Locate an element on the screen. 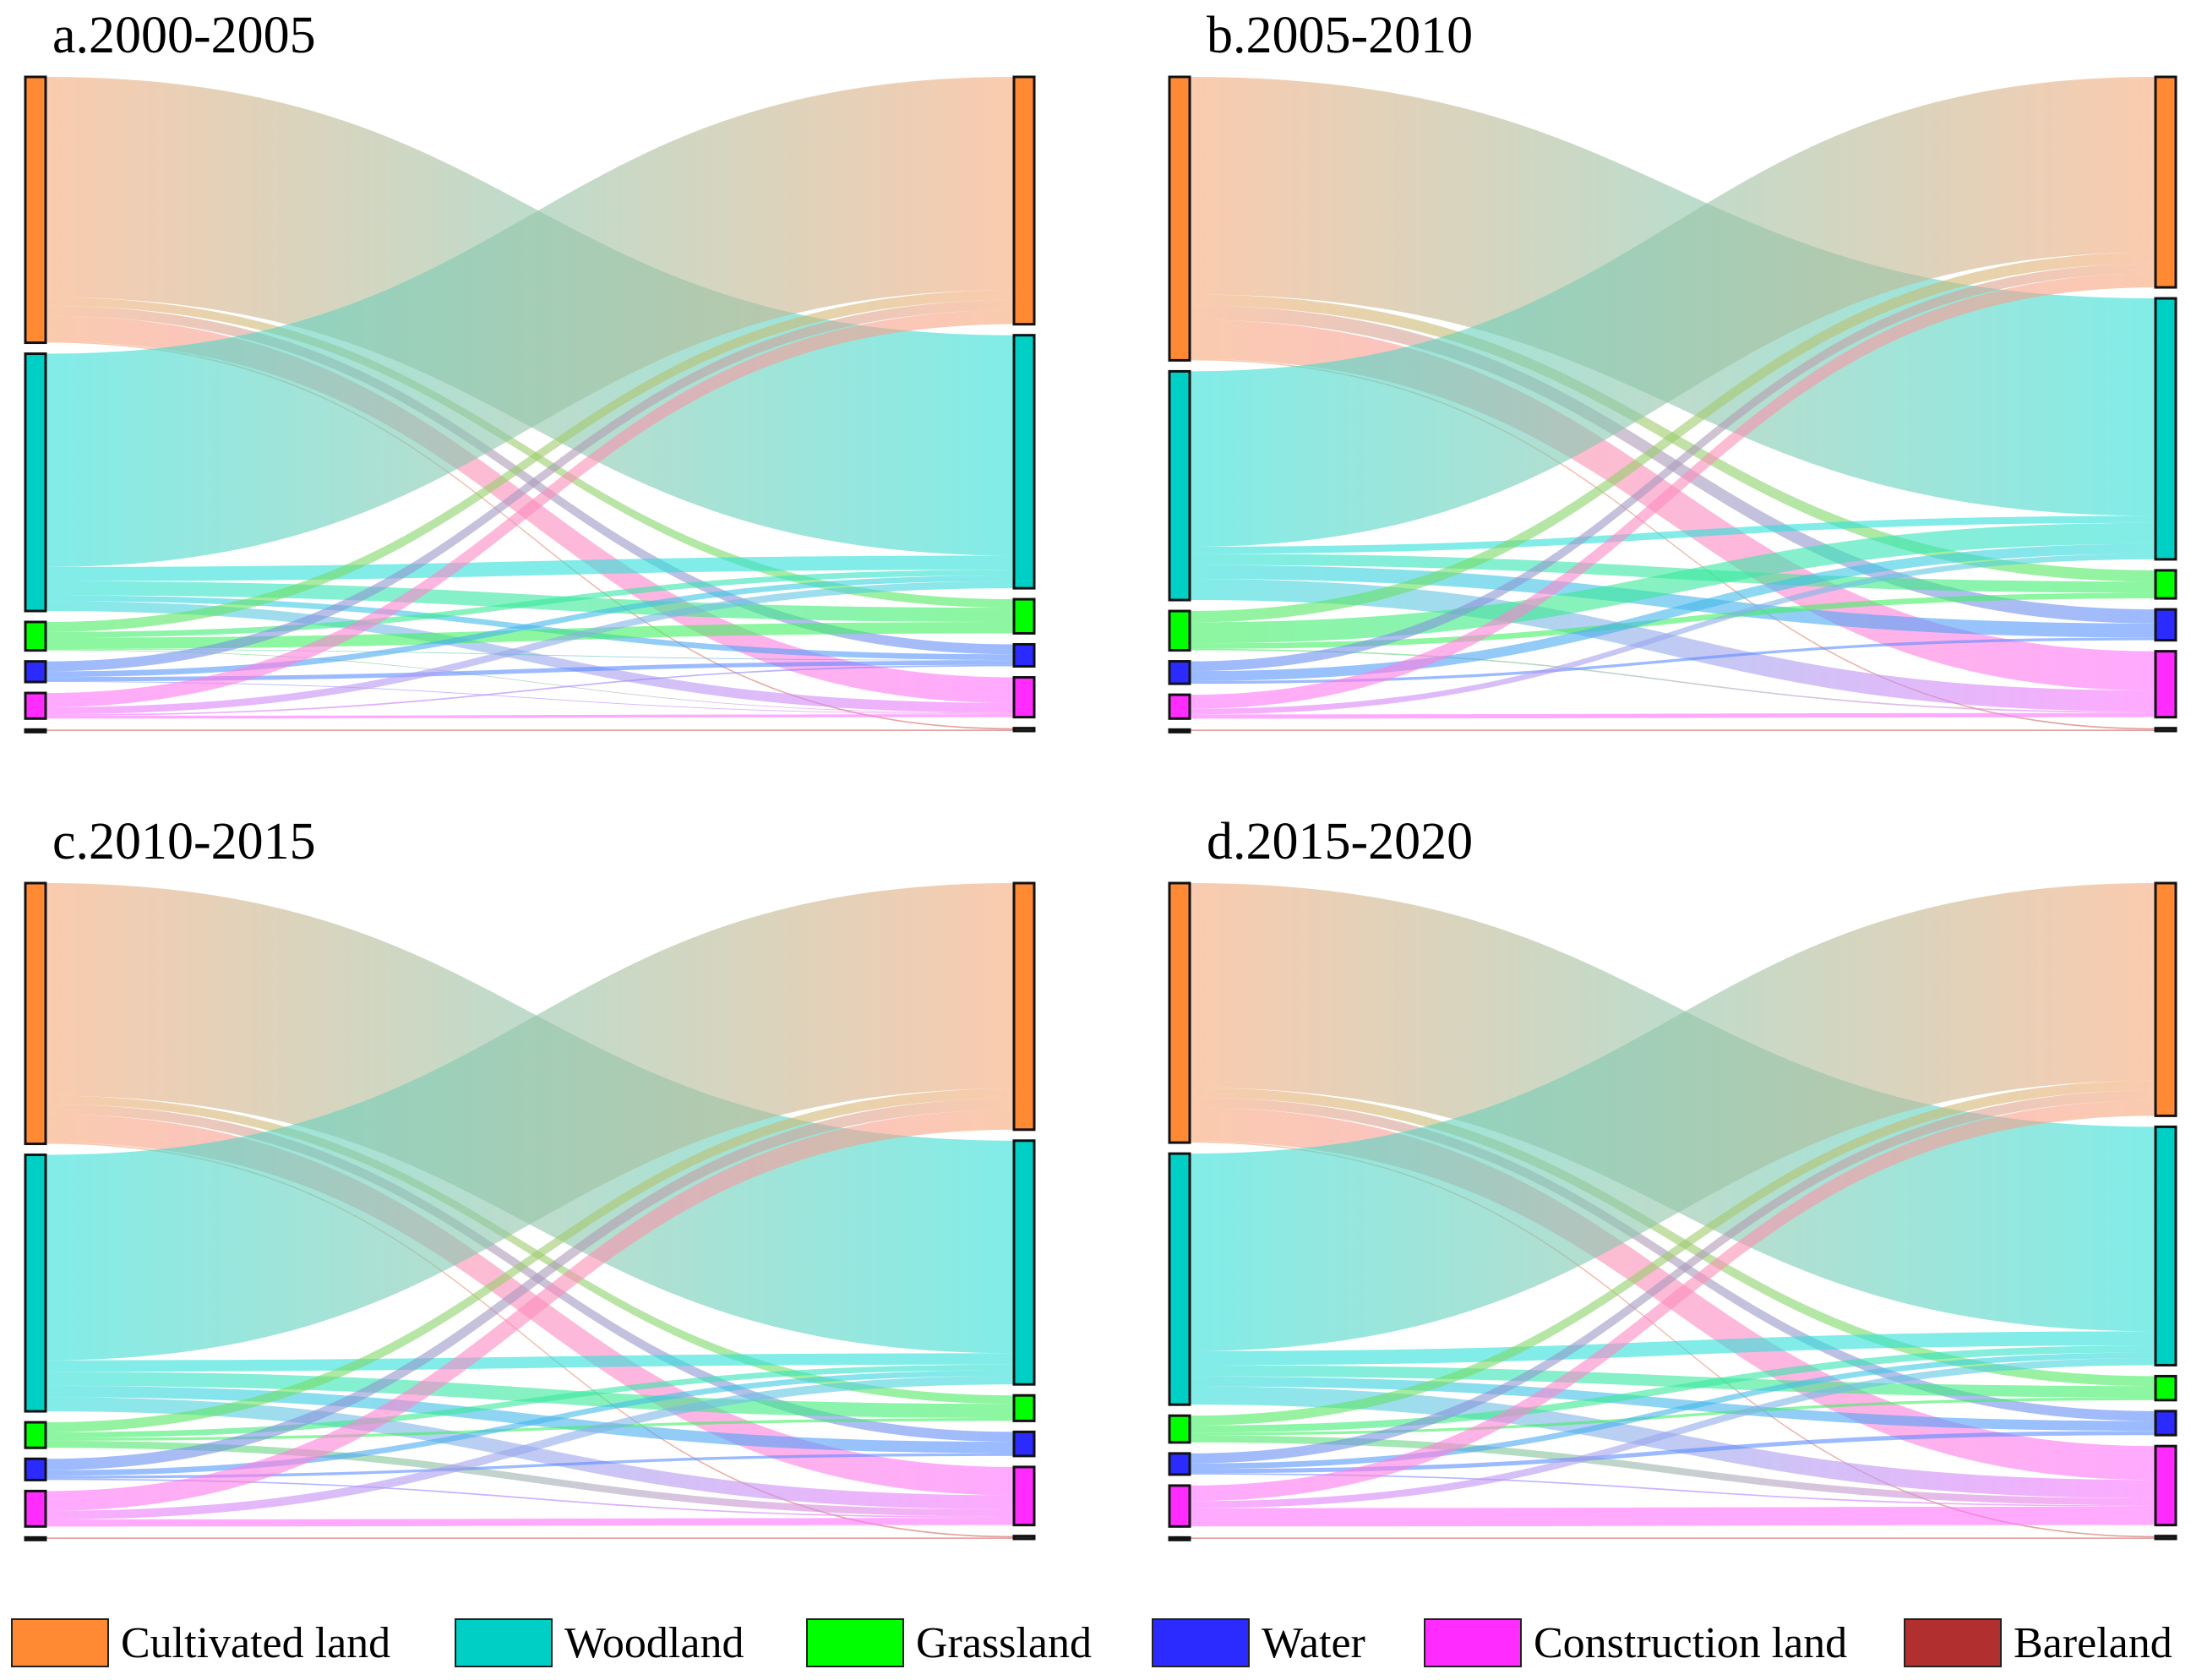 This screenshot has width=2191, height=1680. panel-title: d.2015-2020 is located at coordinates (1340, 841).